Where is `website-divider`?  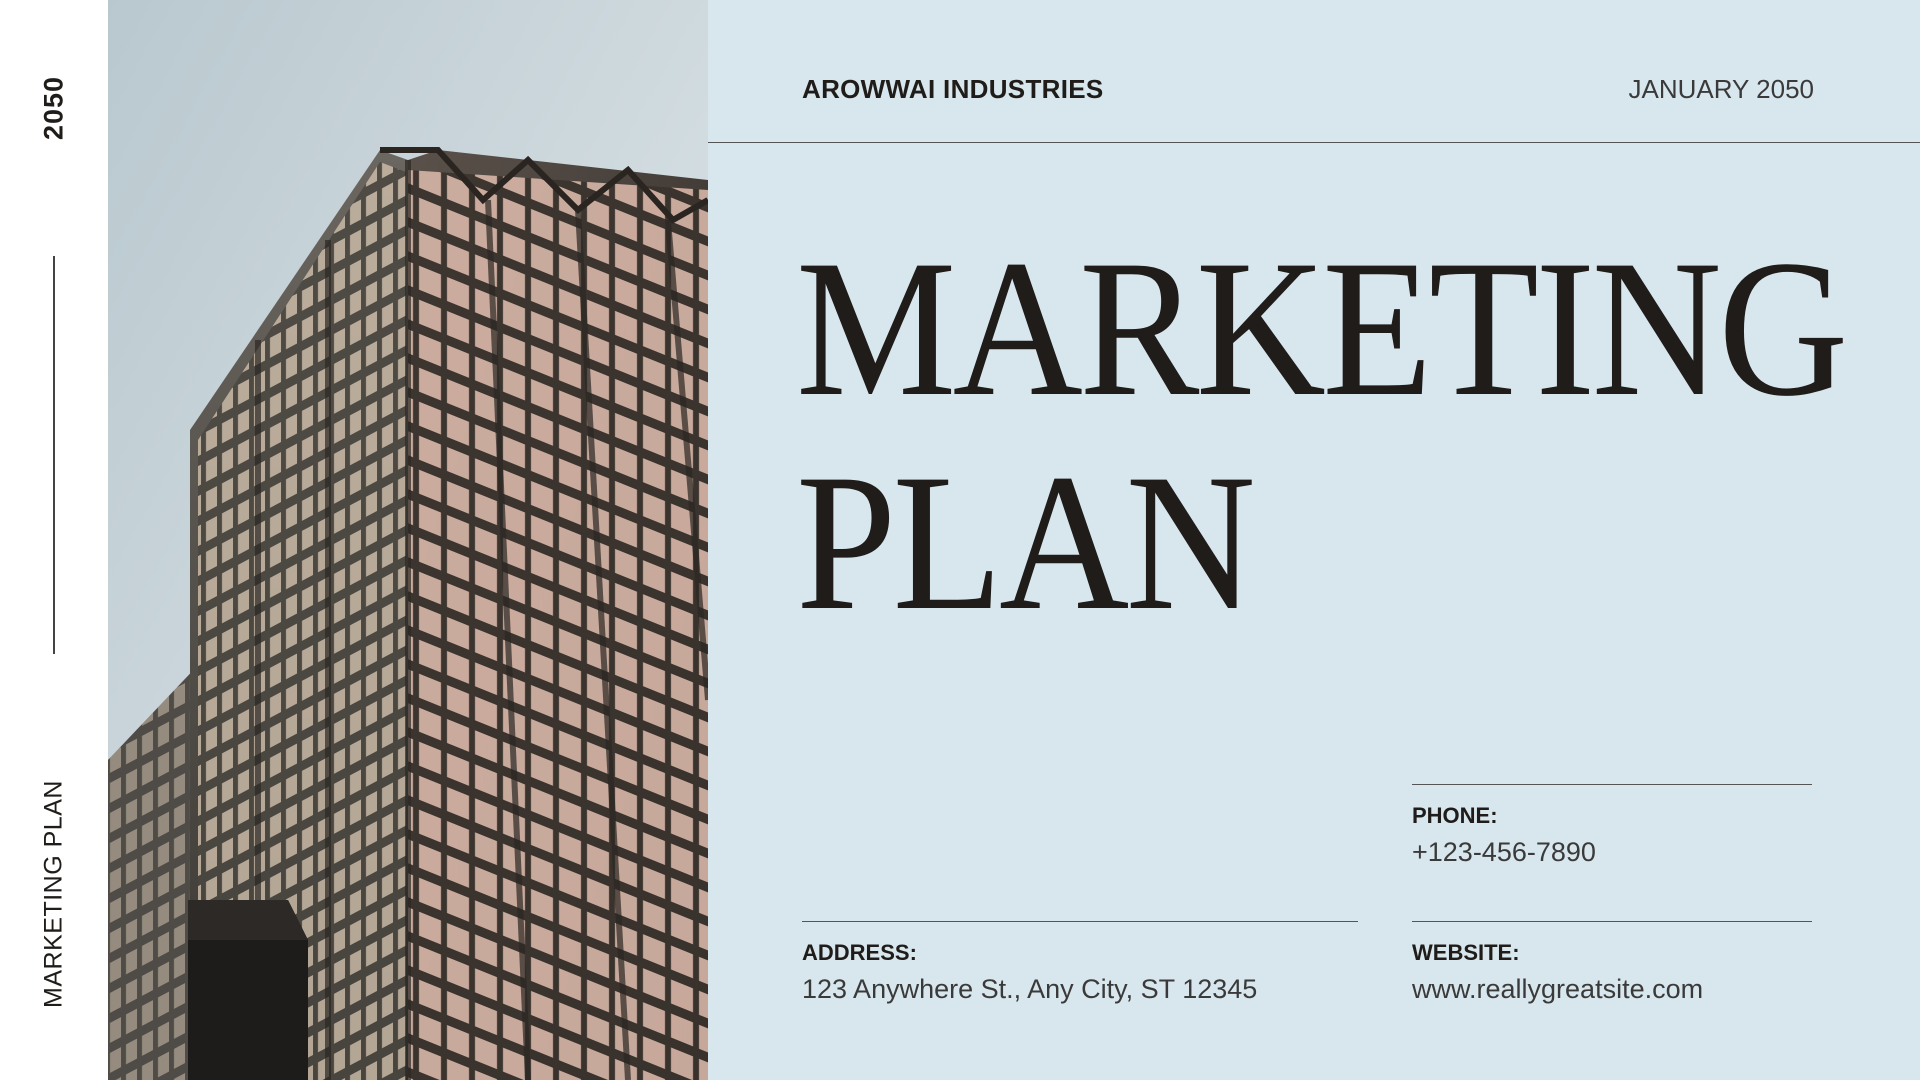
website-divider is located at coordinates (1612, 921).